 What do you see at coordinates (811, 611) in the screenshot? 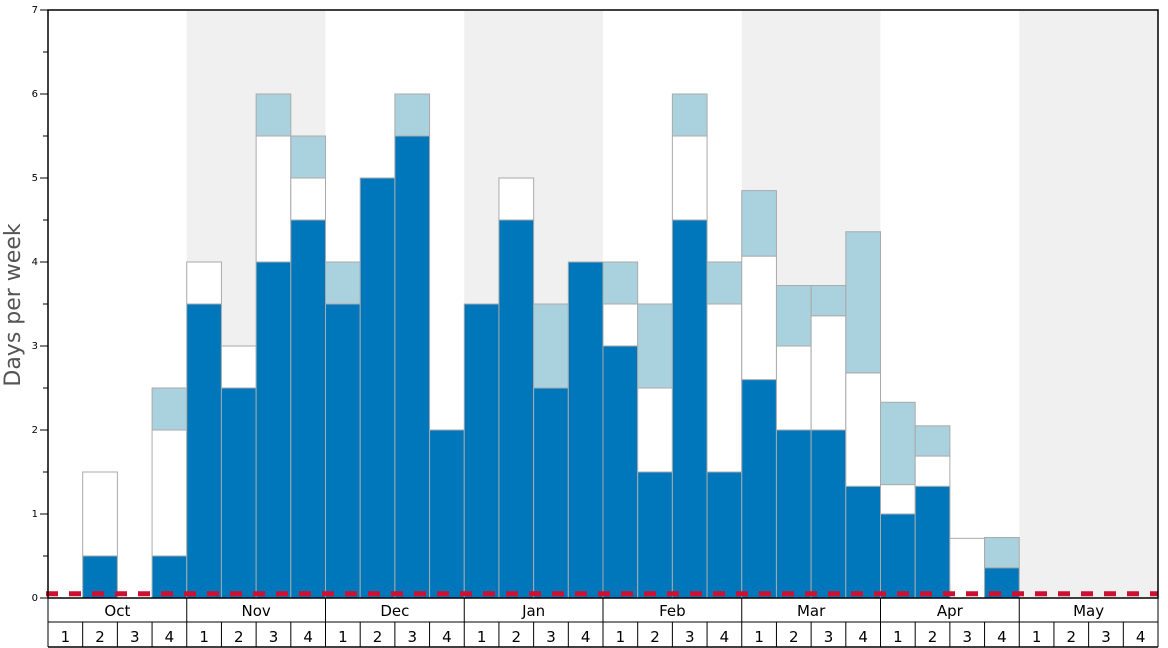
I see `month-label: Mar` at bounding box center [811, 611].